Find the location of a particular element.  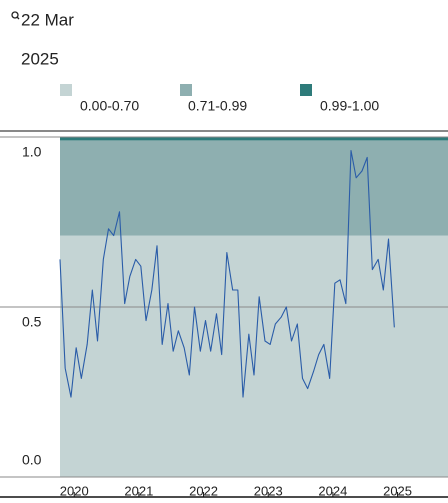

x-tick-label: 2024 is located at coordinates (332, 490).